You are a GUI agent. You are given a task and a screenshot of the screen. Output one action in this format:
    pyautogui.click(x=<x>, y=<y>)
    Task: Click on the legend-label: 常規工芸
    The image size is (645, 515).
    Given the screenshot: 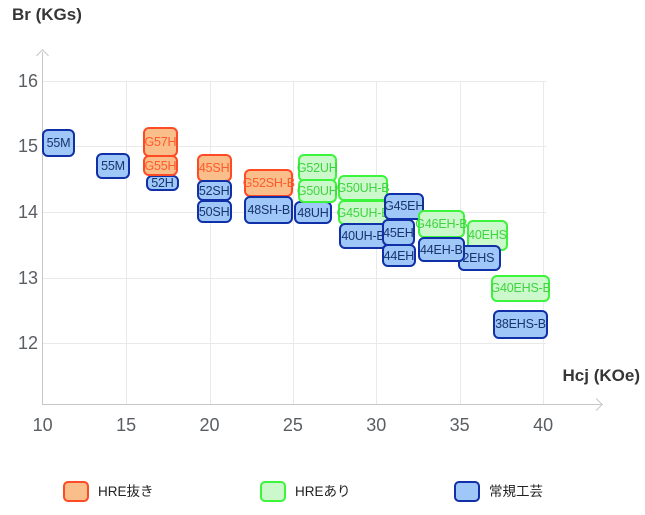 What is the action you would take?
    pyautogui.click(x=516, y=491)
    